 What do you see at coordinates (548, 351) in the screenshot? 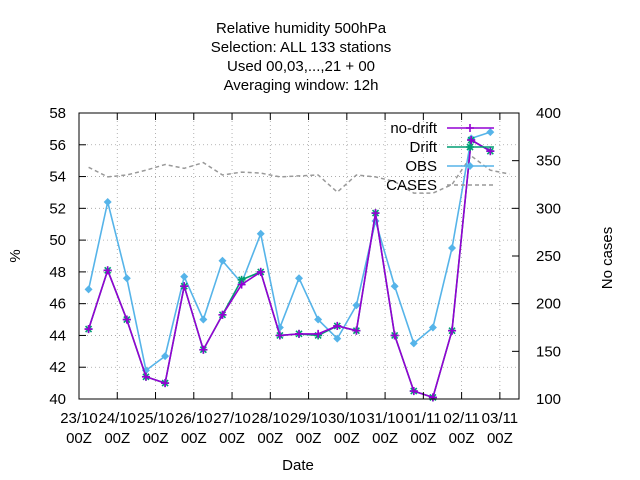
I see `y2-tick-label: 150` at bounding box center [548, 351].